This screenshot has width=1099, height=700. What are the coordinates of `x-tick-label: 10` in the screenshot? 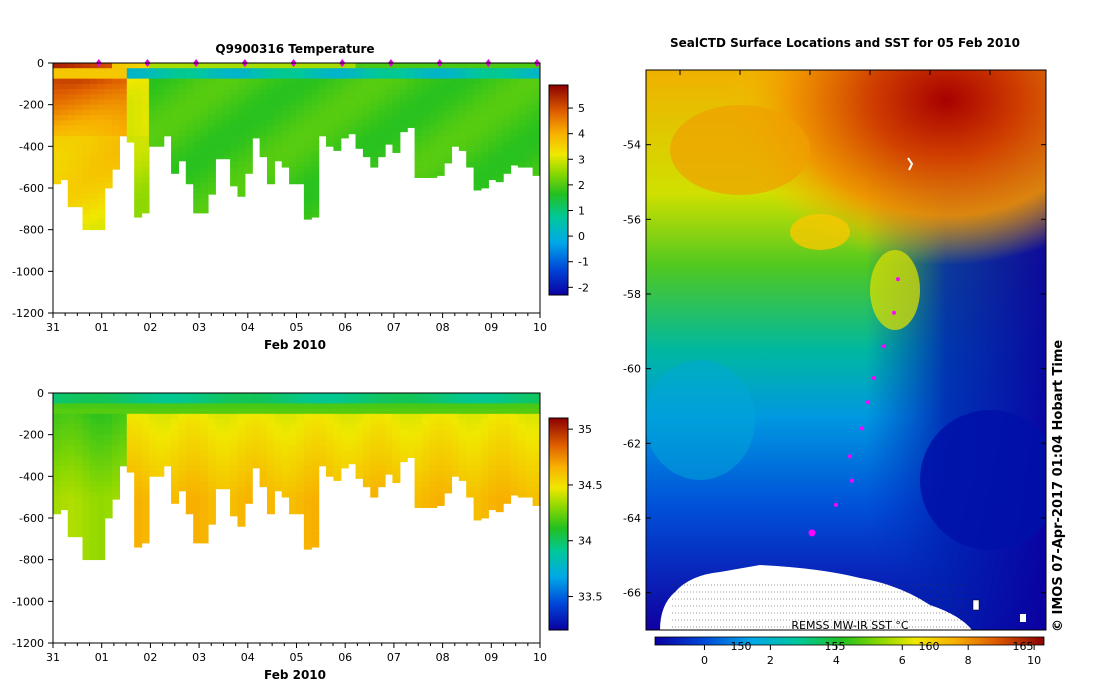 It's located at (540, 657).